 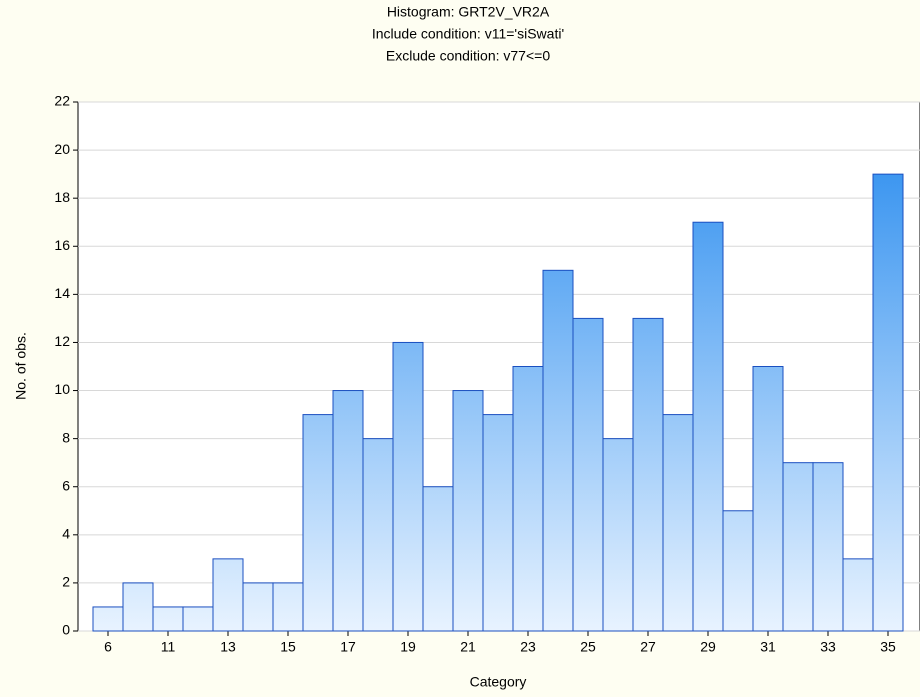 I want to click on y-tick-label: 12, so click(x=62, y=341).